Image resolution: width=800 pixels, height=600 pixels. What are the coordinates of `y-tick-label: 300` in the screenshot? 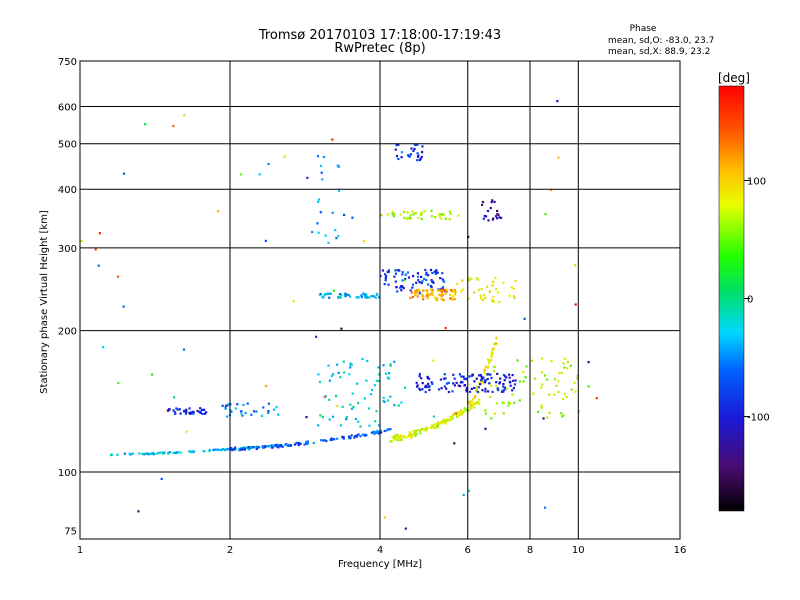 It's located at (67, 249).